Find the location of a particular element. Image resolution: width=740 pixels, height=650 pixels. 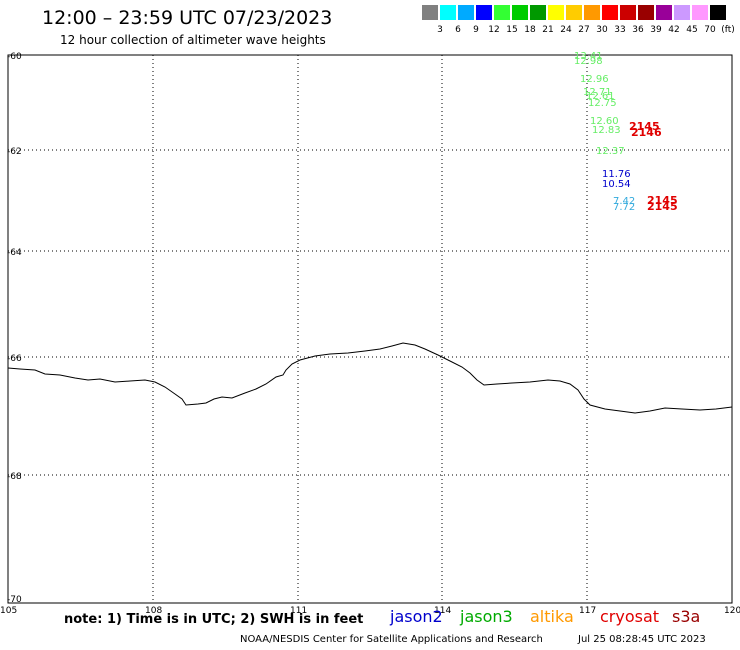

pass-time: 2146 is located at coordinates (646, 132).